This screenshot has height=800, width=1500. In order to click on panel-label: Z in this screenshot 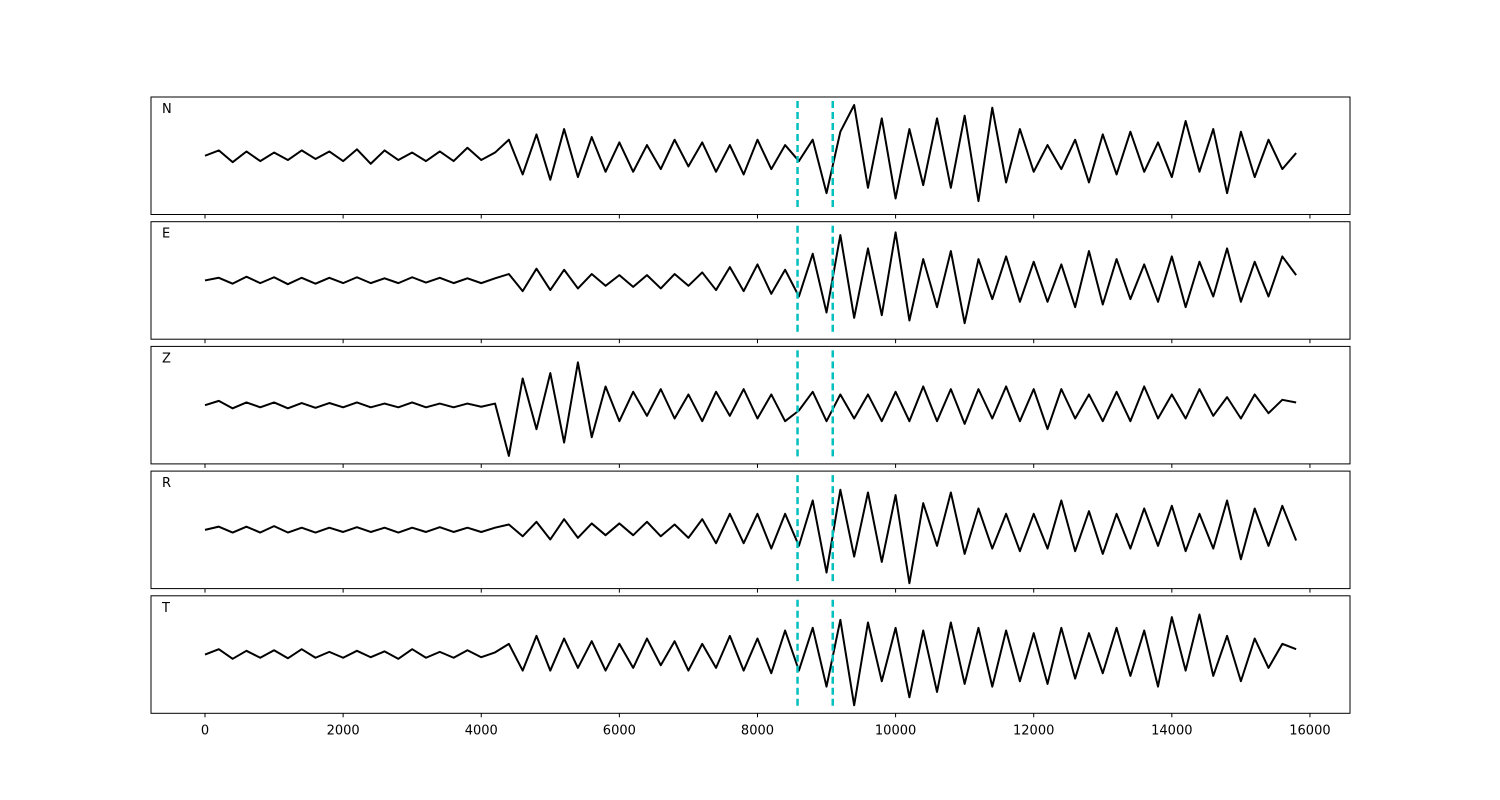, I will do `click(166, 358)`.